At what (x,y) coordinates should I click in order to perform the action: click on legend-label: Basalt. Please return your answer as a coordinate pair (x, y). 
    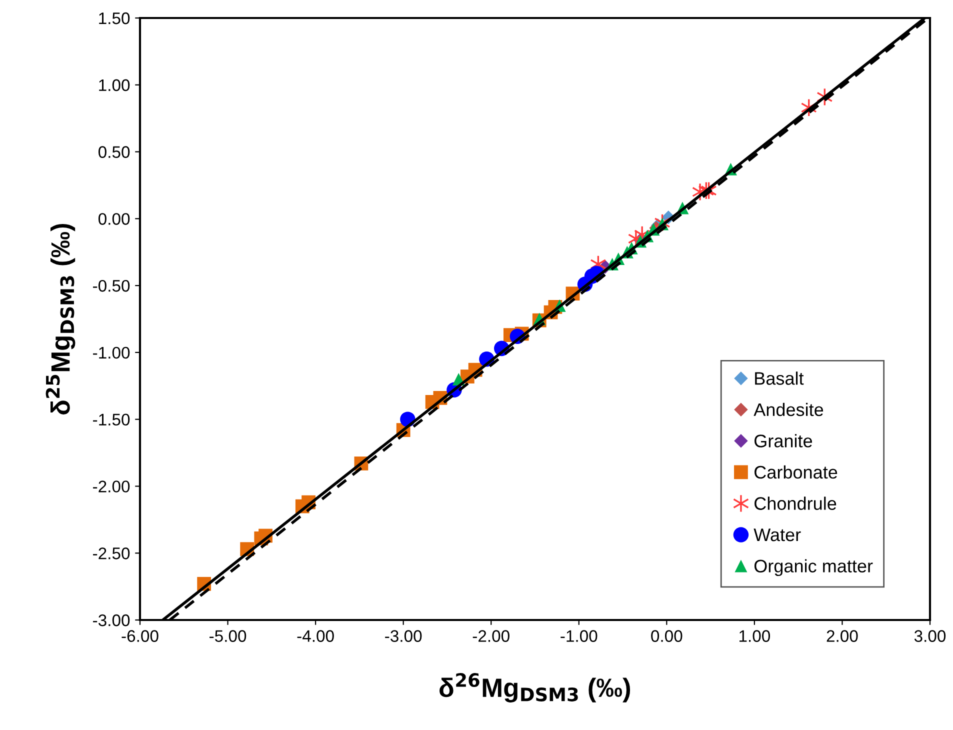
    Looking at the image, I should click on (779, 378).